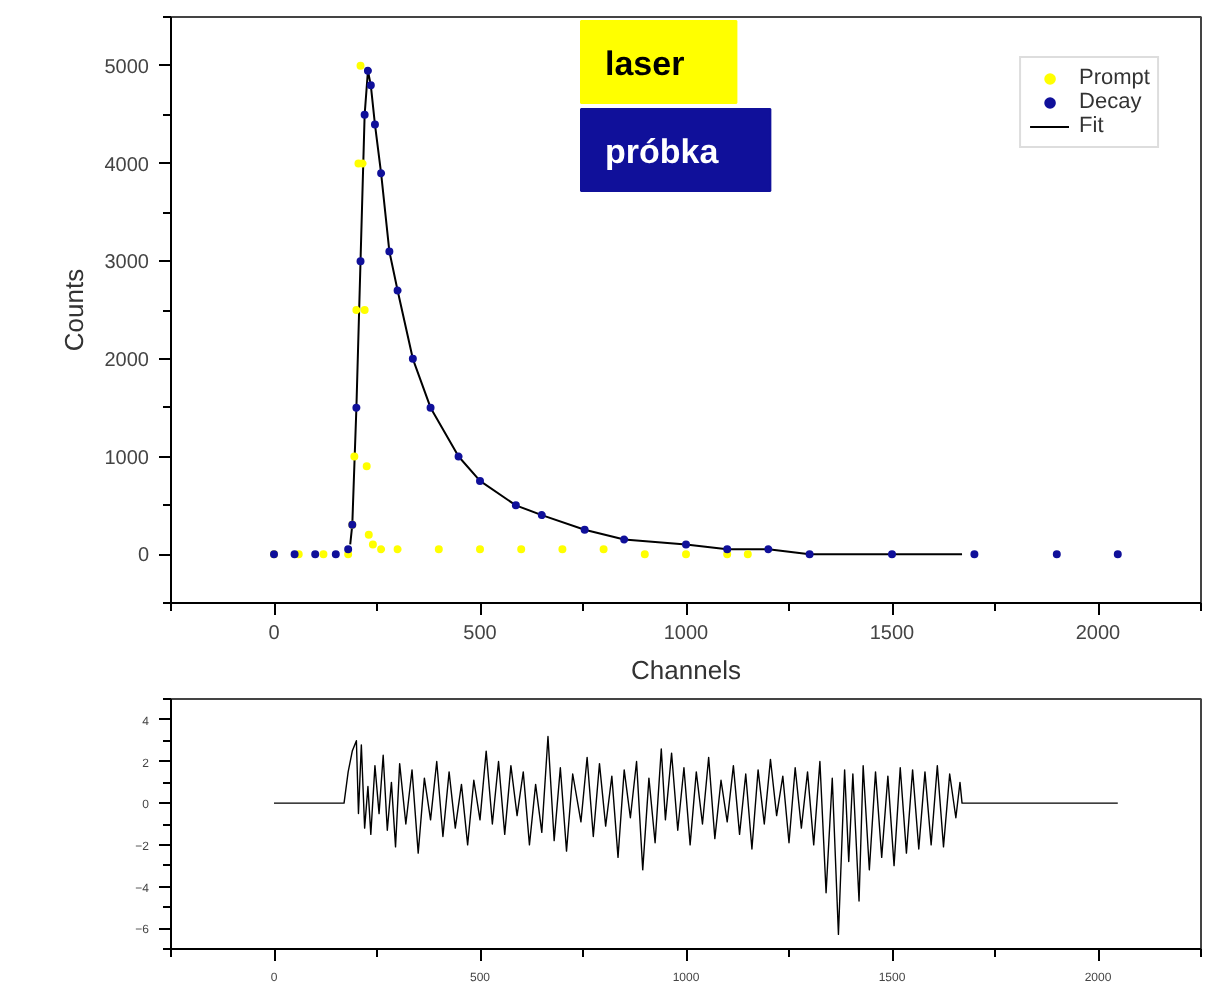 This screenshot has height=986, width=1216. I want to click on legend-label: Fit, so click(1092, 126).